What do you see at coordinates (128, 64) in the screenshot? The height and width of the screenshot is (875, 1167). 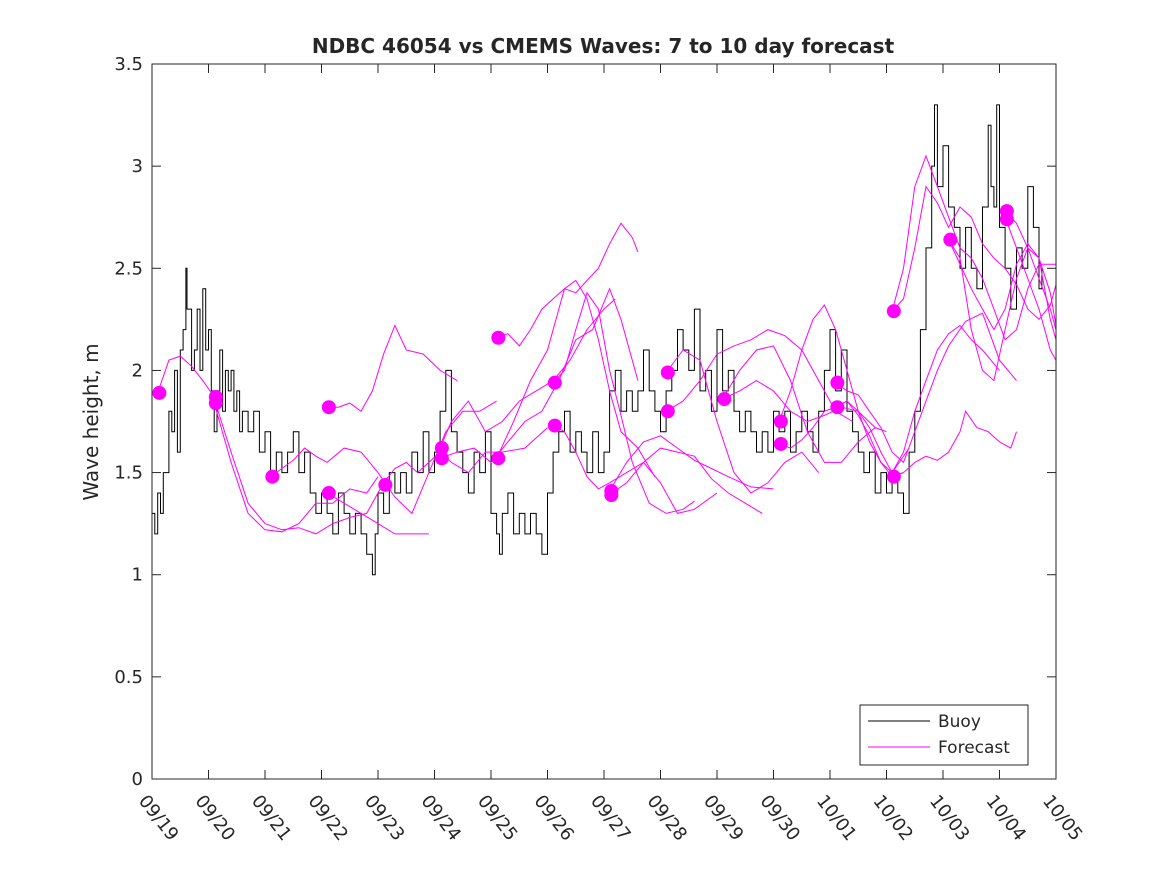 I see `y-tick-label: 3.5` at bounding box center [128, 64].